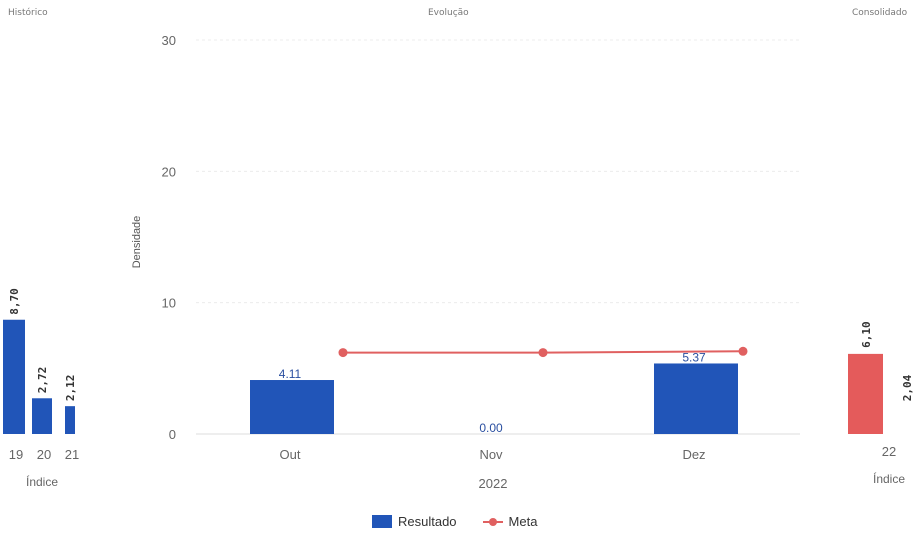 This screenshot has width=916, height=535. Describe the element at coordinates (491, 454) in the screenshot. I see `evolucao-x-tick-label: Nov` at that location.